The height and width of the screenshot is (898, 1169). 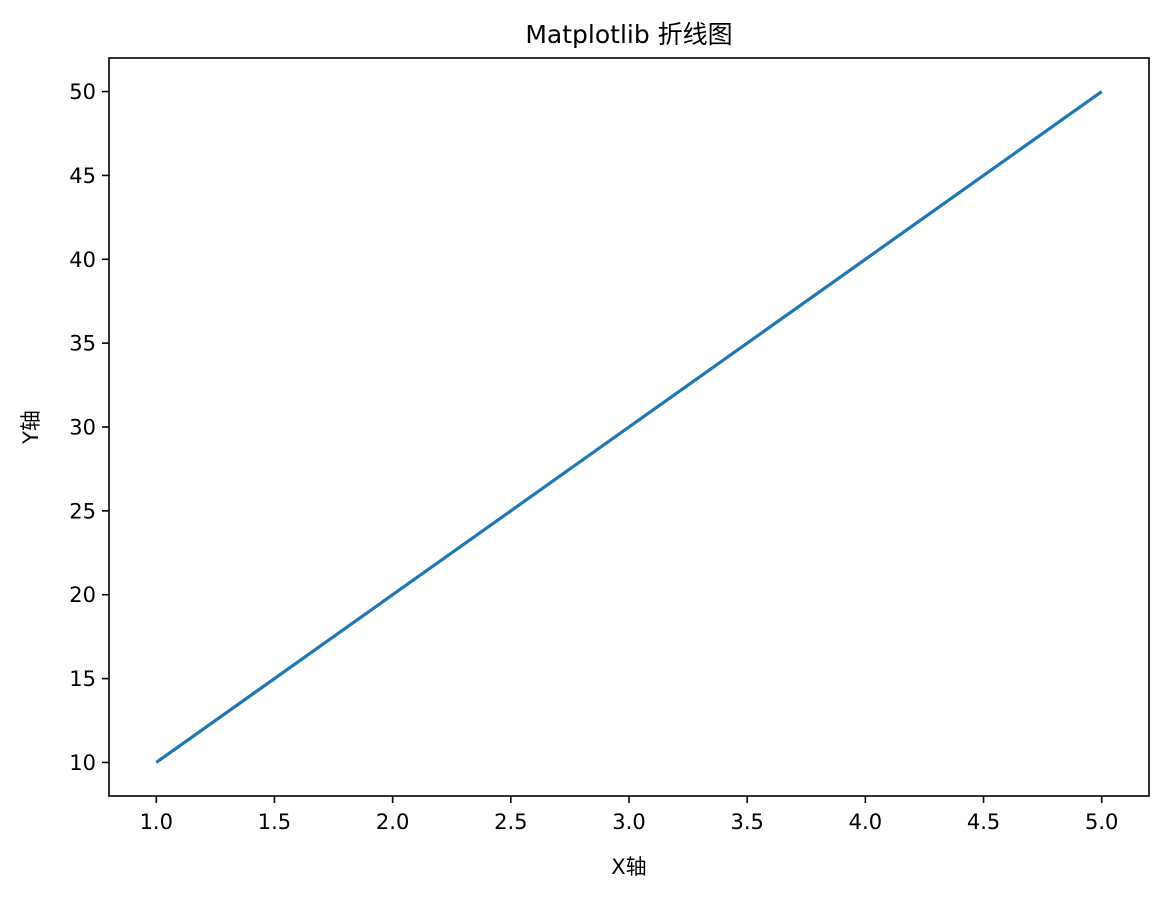 I want to click on y-tick-label: 10, so click(x=82, y=763).